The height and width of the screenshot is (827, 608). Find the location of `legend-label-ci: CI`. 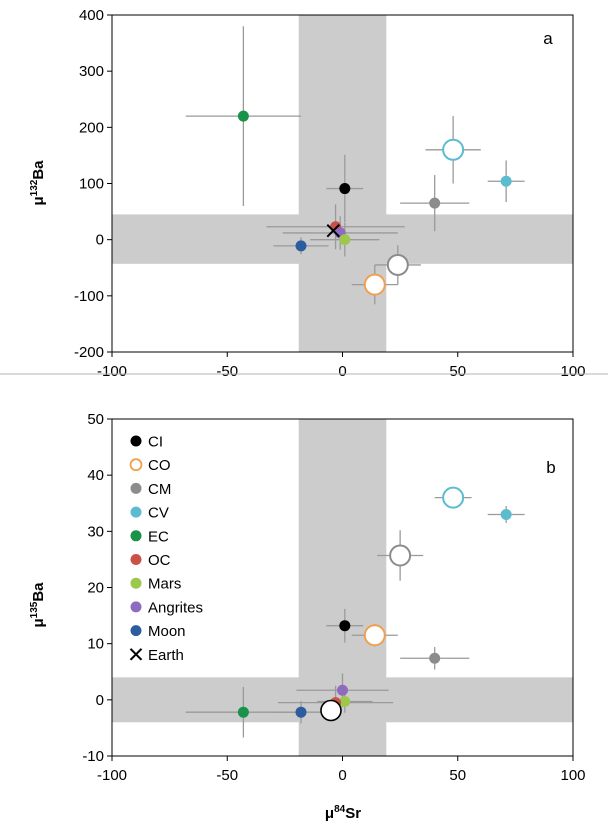

legend-label-ci: CI is located at coordinates (155, 442).